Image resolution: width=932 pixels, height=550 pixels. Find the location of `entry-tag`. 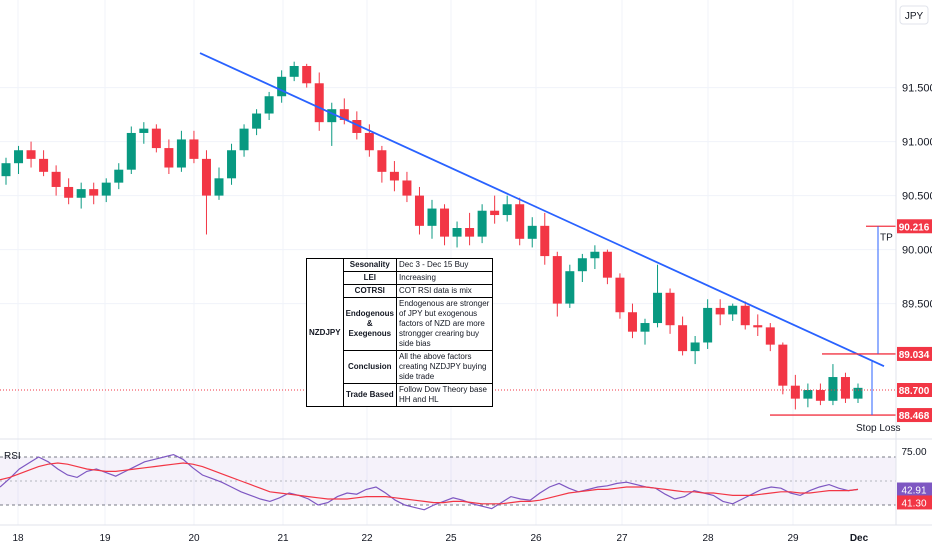

entry-tag is located at coordinates (914, 353).